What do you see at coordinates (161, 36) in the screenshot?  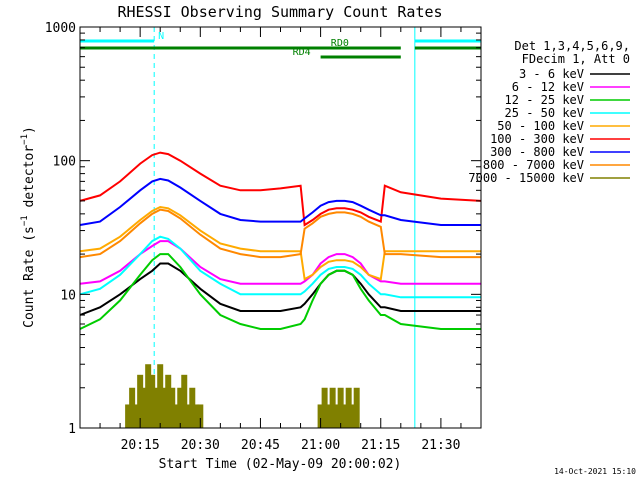 I see `state-bar-label-n: N` at bounding box center [161, 36].